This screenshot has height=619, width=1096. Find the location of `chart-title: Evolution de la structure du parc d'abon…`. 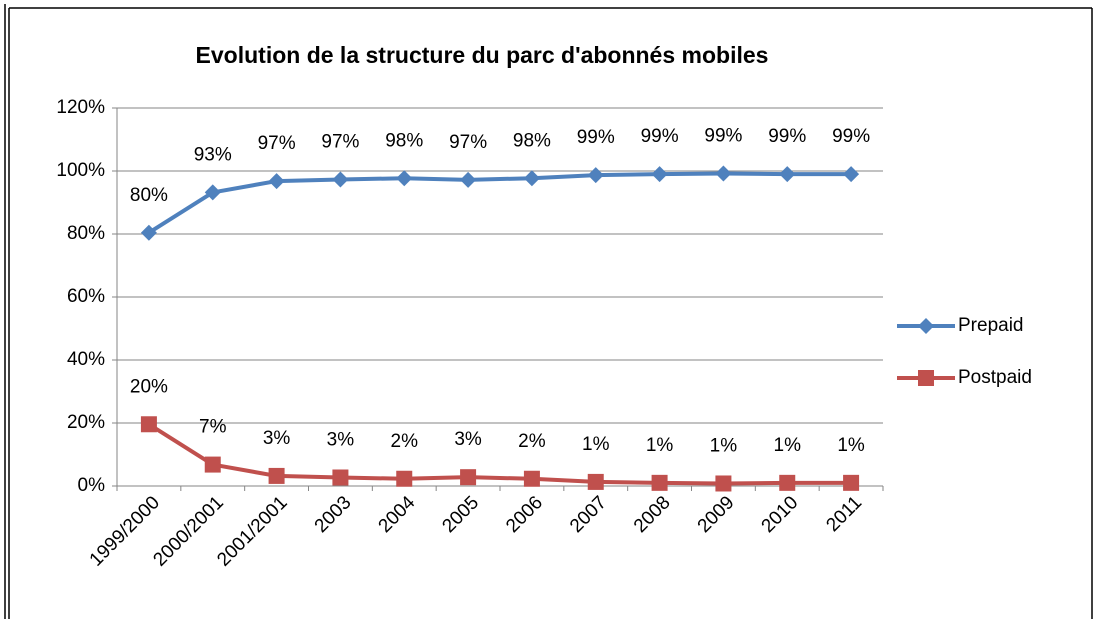

chart-title: Evolution de la structure du parc d'abon… is located at coordinates (482, 55).